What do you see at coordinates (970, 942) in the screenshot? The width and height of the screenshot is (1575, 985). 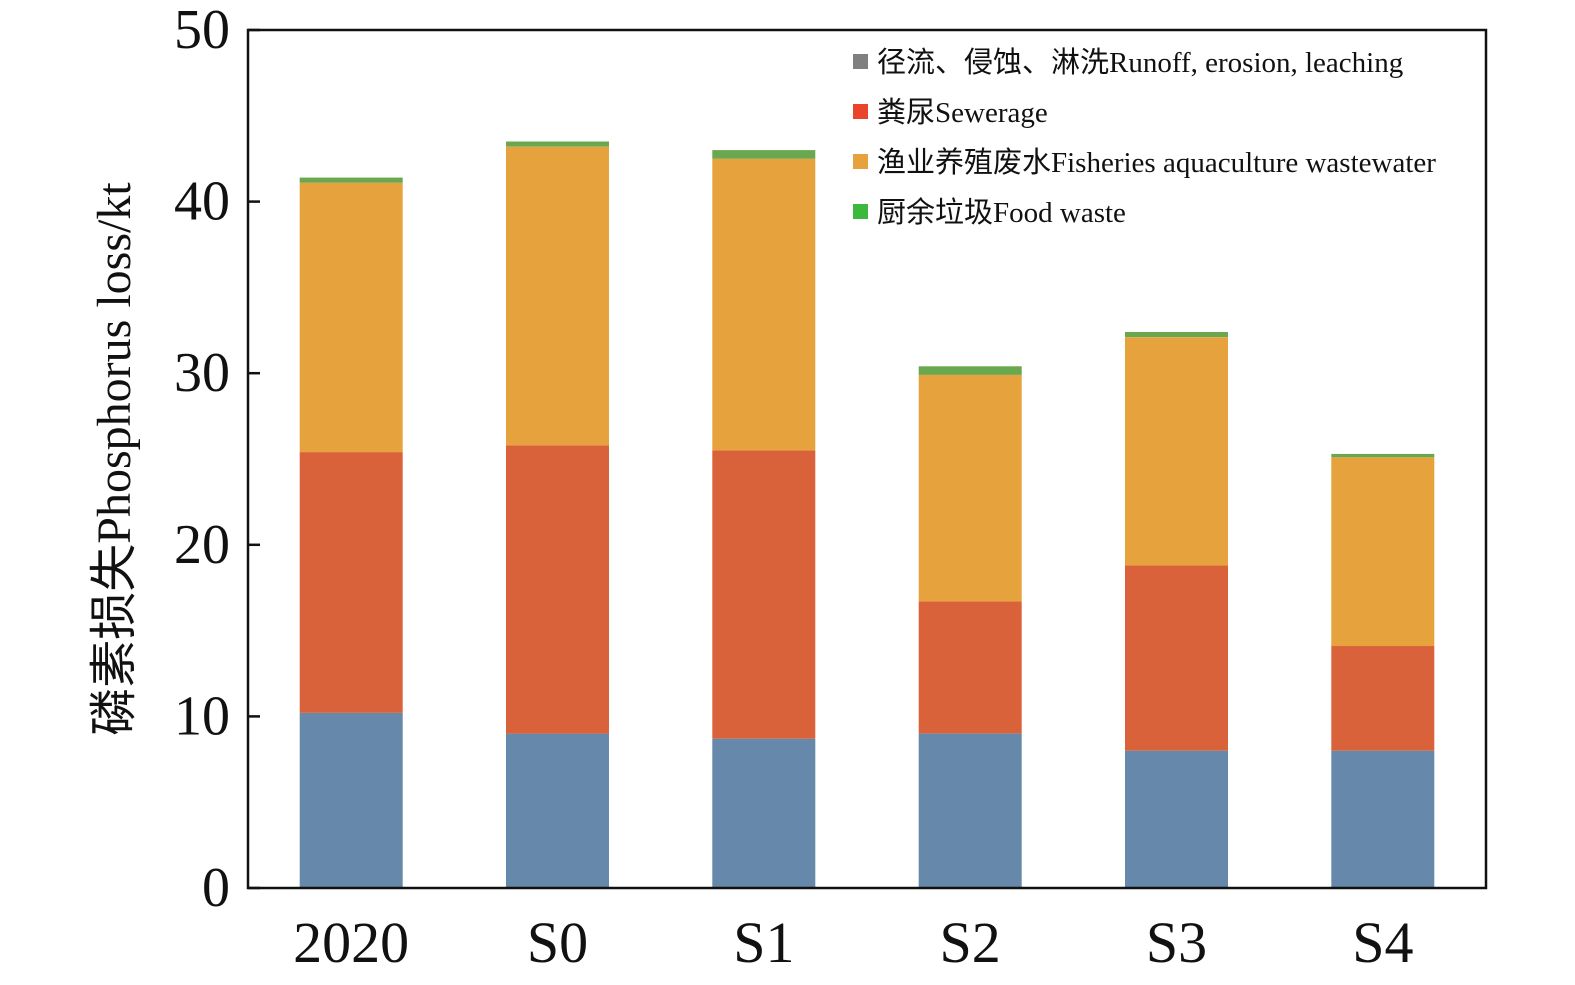 I see `x-tick-label: S2` at bounding box center [970, 942].